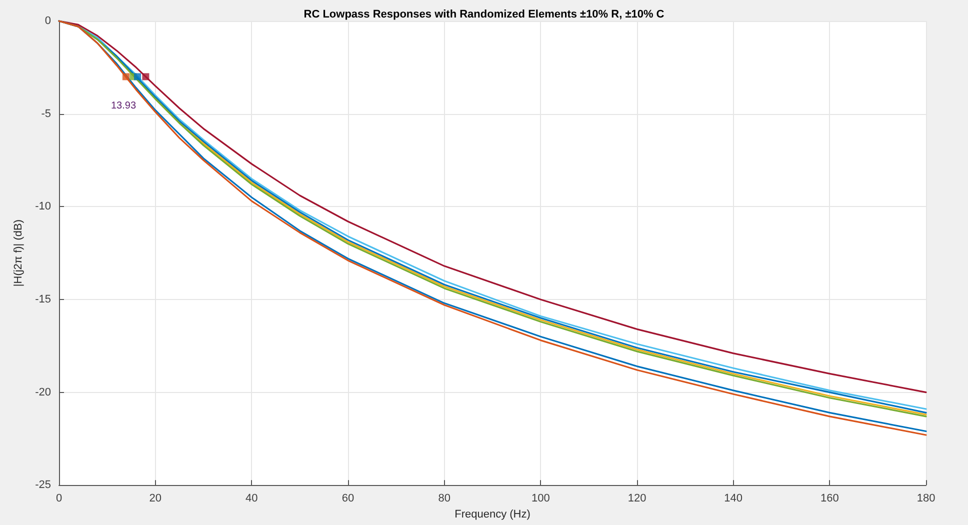 The width and height of the screenshot is (968, 525). I want to click on y-tick-label: -25, so click(43, 485).